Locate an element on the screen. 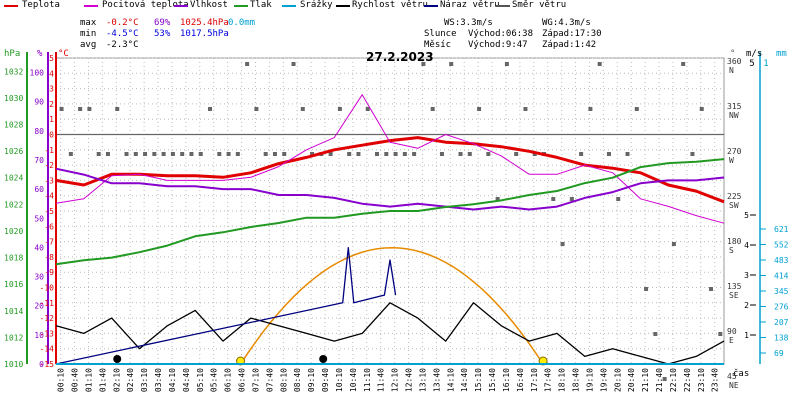  x-axis-label: čas is located at coordinates (741, 373).